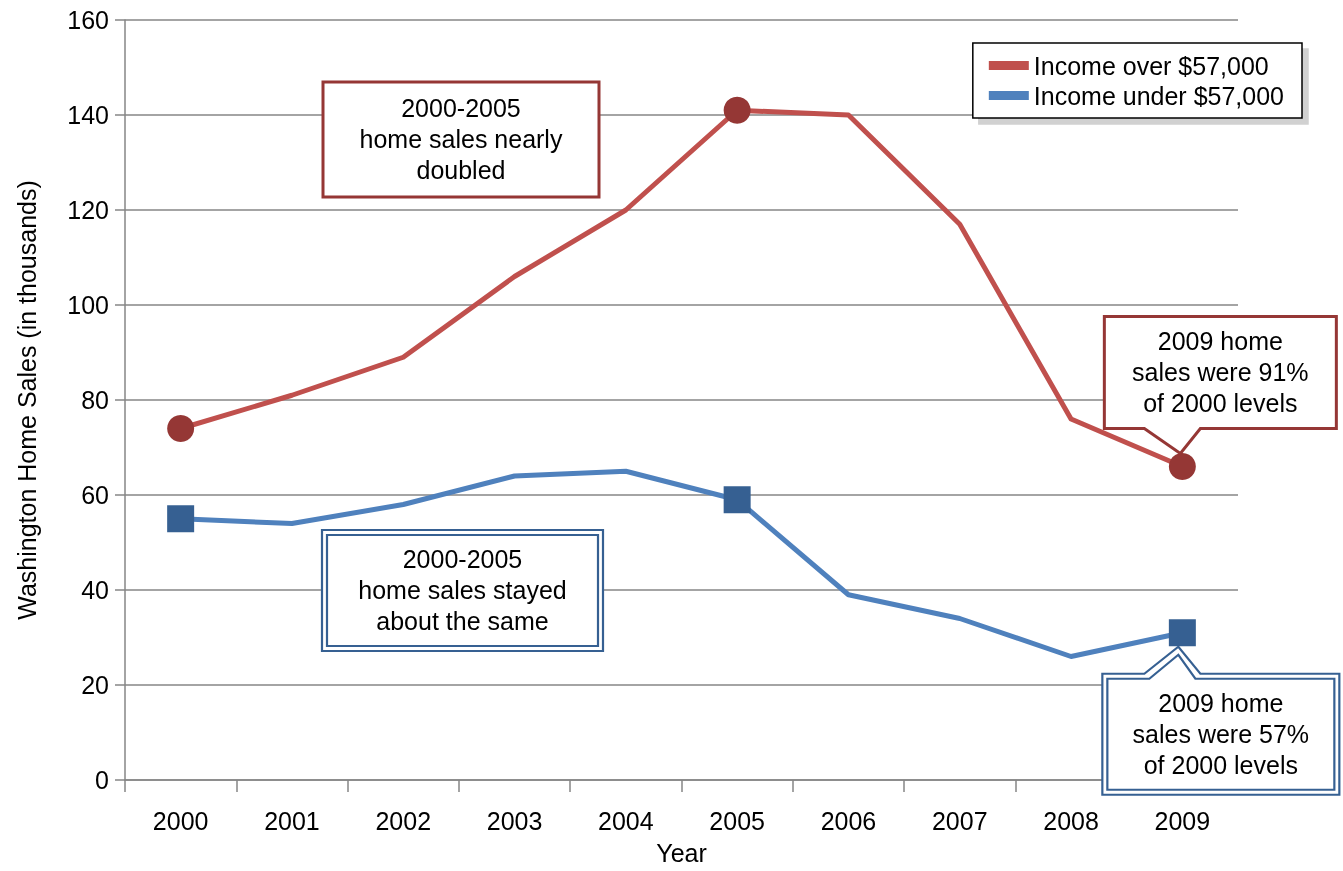  Describe the element at coordinates (102, 780) in the screenshot. I see `y-tick-label: 0` at that location.